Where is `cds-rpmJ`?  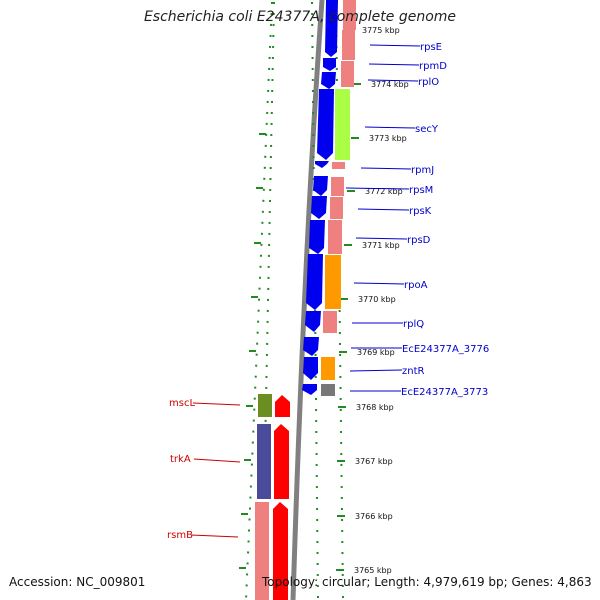 cds-rpmJ is located at coordinates (322, 164).